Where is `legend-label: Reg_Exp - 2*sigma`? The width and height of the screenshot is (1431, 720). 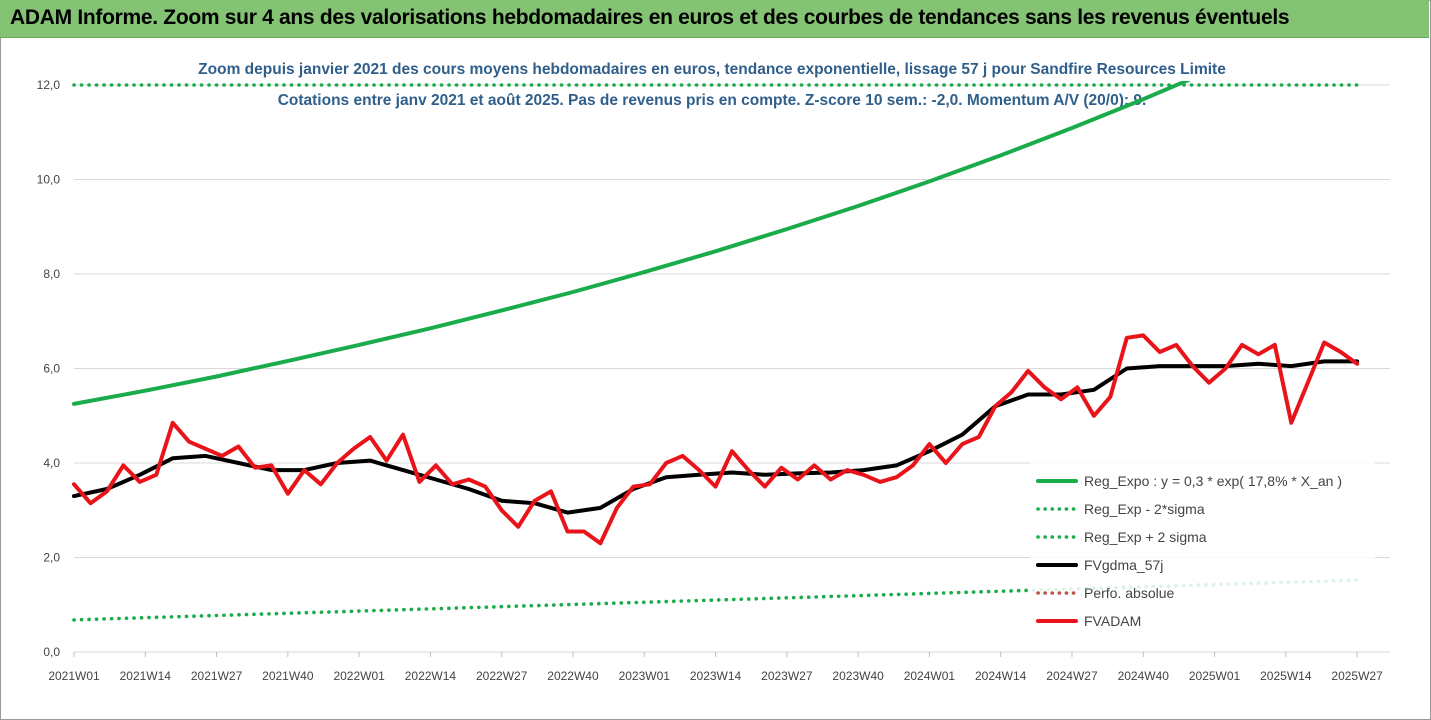
legend-label: Reg_Exp - 2*sigma is located at coordinates (1144, 509).